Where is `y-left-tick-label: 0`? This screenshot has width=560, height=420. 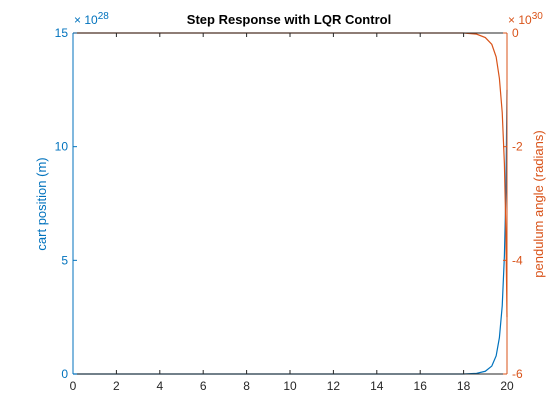
y-left-tick-label: 0 is located at coordinates (64, 374).